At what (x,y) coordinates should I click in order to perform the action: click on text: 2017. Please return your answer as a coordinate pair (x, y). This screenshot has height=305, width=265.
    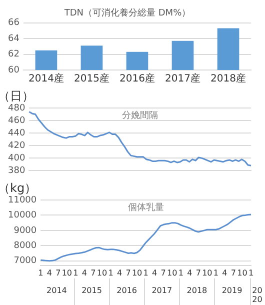
    Looking at the image, I should click on (162, 290).